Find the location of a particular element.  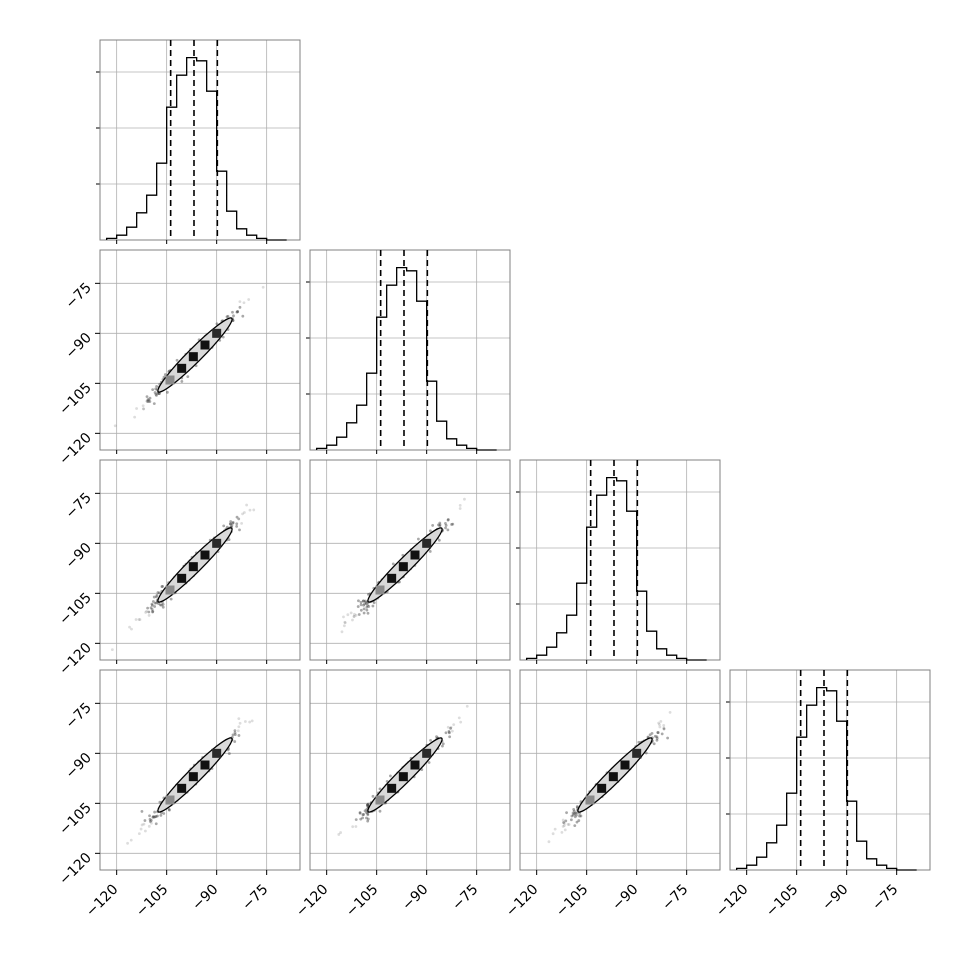

x-tick-label: −75 is located at coordinates (675, 898).